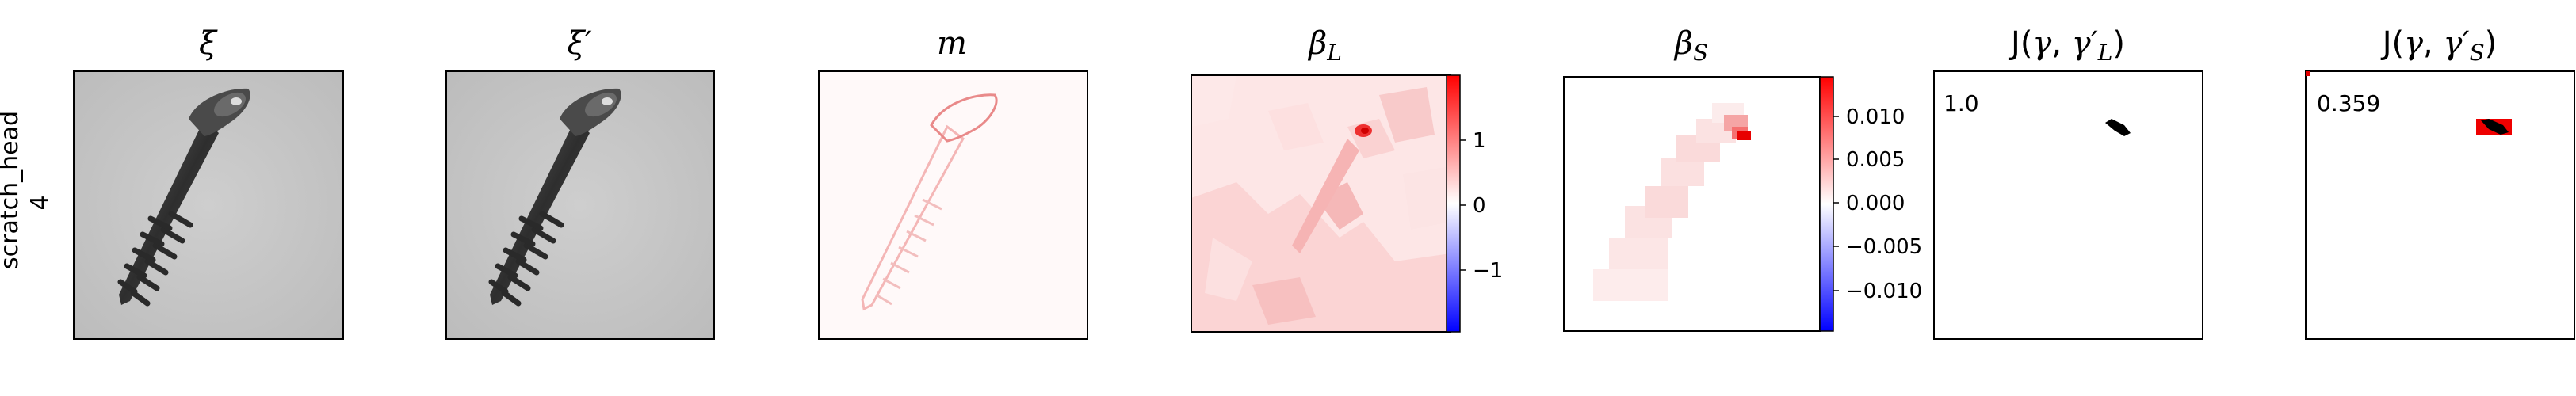  I want to click on beta-s-blocks, so click(1672, 202).